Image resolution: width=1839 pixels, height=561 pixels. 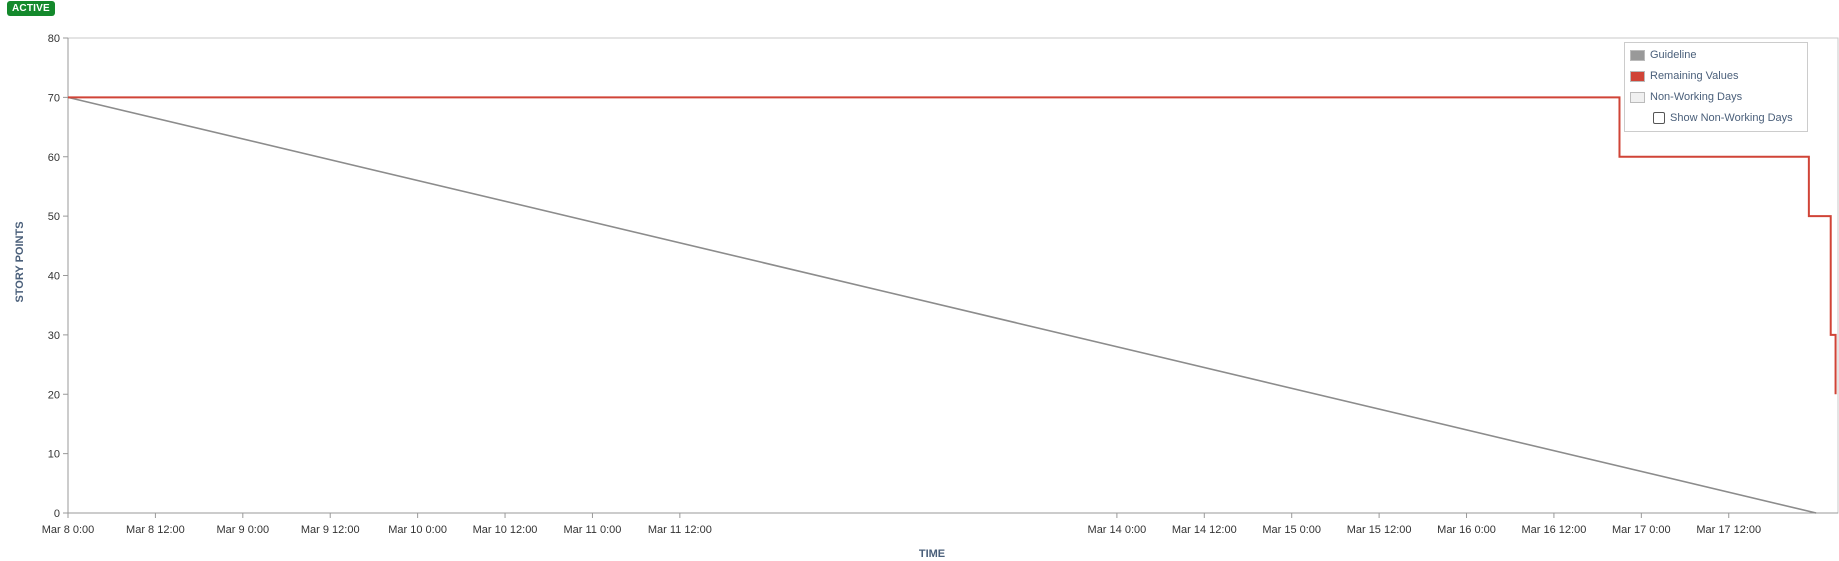 I want to click on y-tick-label: 50, so click(x=54, y=217).